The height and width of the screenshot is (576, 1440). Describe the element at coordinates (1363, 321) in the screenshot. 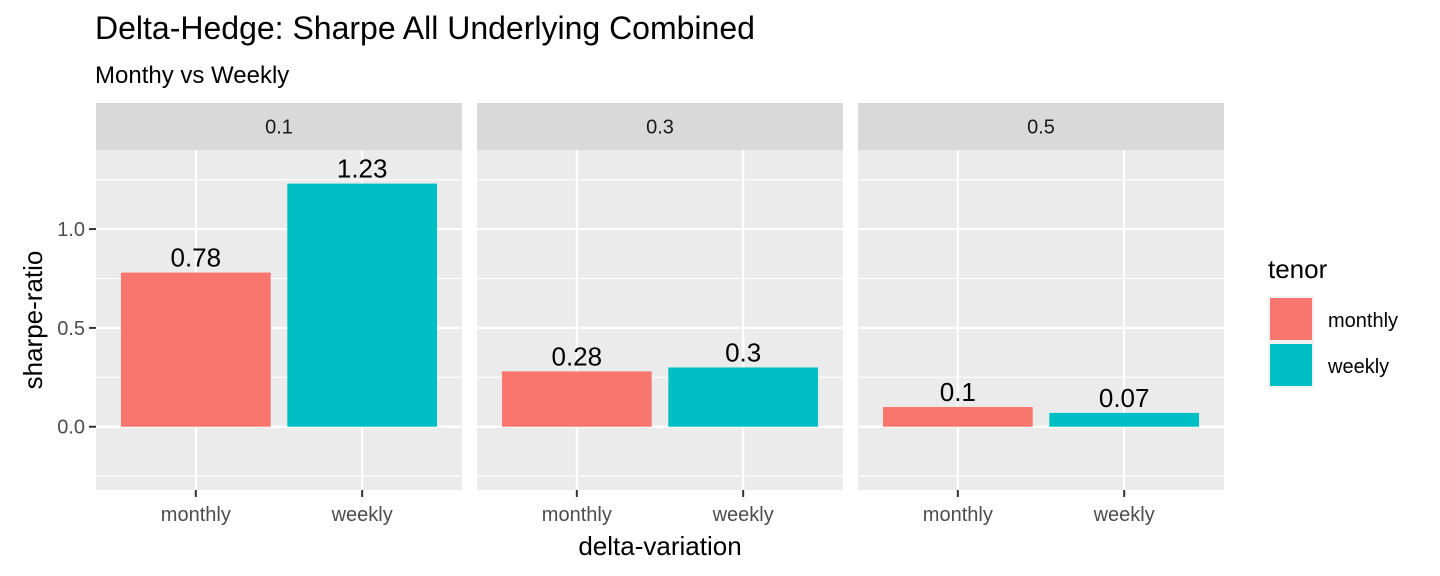

I see `legend-label: monthly` at that location.